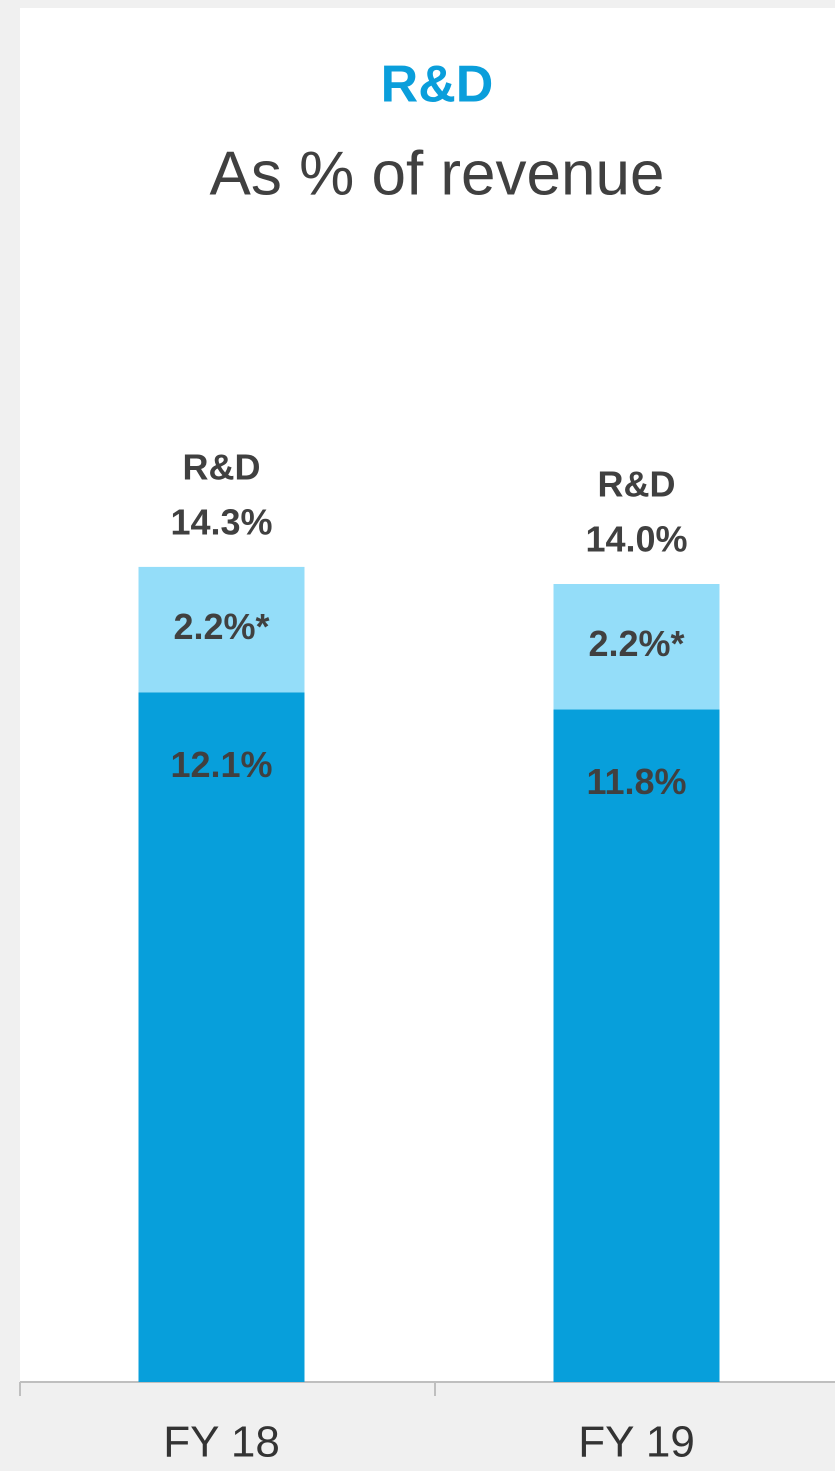 The width and height of the screenshot is (835, 1471). What do you see at coordinates (636, 781) in the screenshot?
I see `data-label: 11.8%` at bounding box center [636, 781].